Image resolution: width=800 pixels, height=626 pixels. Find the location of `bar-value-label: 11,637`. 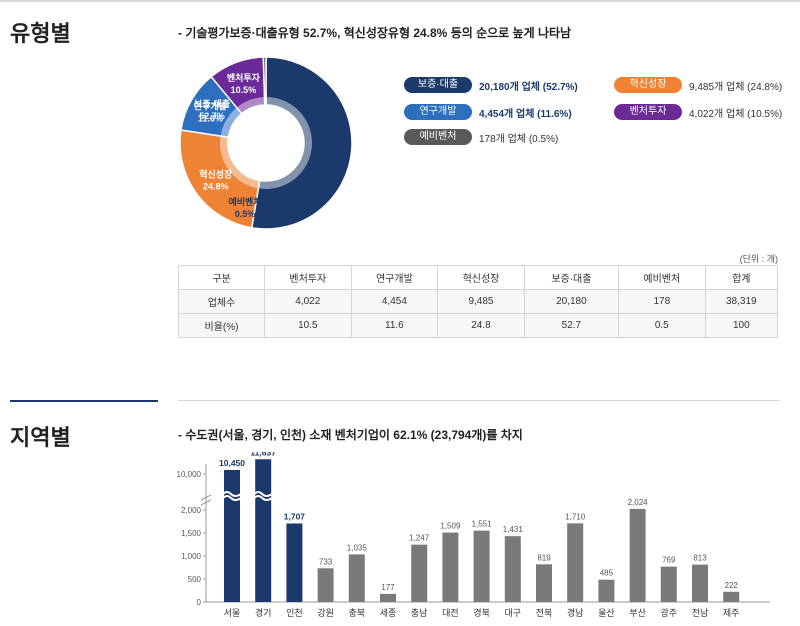

bar-value-label: 11,637 is located at coordinates (263, 454).